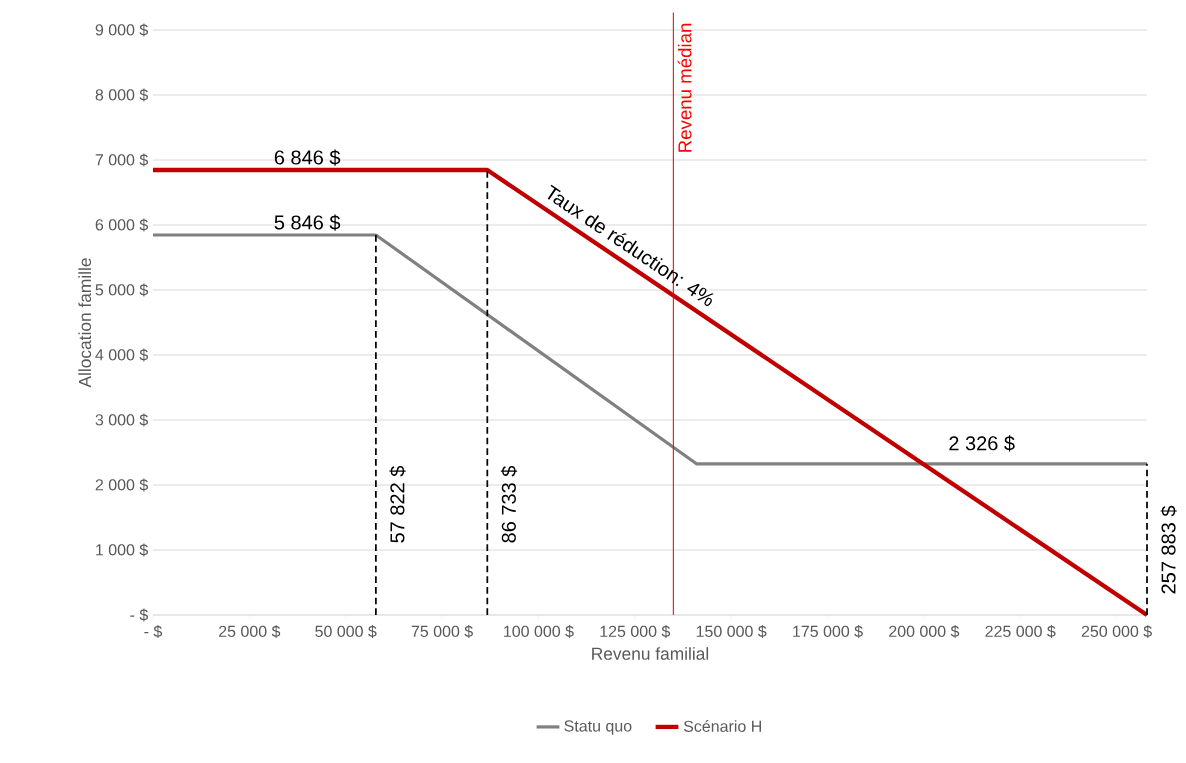  I want to click on x-tick-label: 150 000 $, so click(731, 631).